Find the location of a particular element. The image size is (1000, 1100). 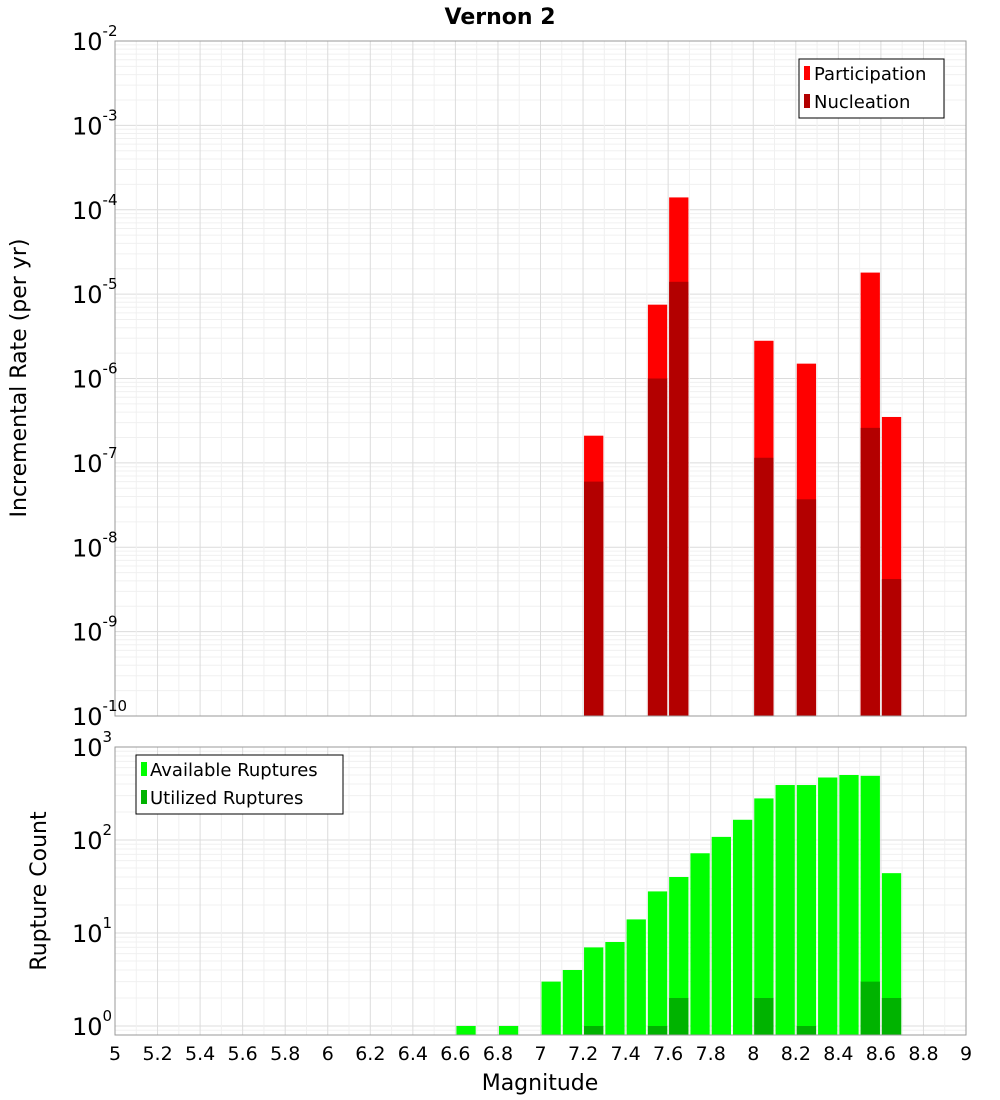

magnitude-x-tick-label: 5.4 is located at coordinates (200, 1054).